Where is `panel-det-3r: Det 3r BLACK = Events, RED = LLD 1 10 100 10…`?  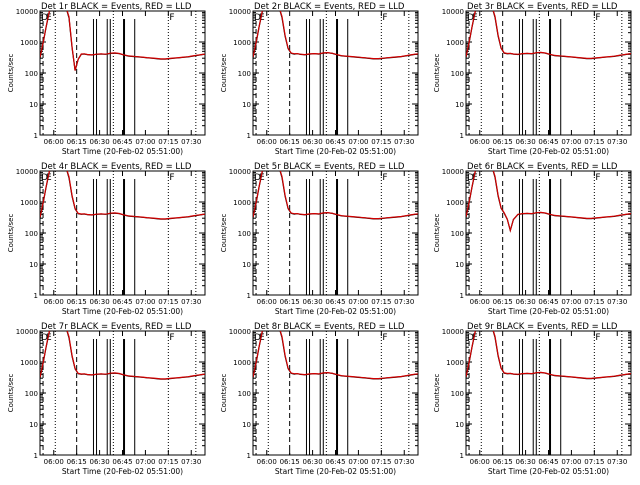 panel-det-3r: Det 3r BLACK = Events, RED = LLD 1 10 100 10… is located at coordinates (532, 79).